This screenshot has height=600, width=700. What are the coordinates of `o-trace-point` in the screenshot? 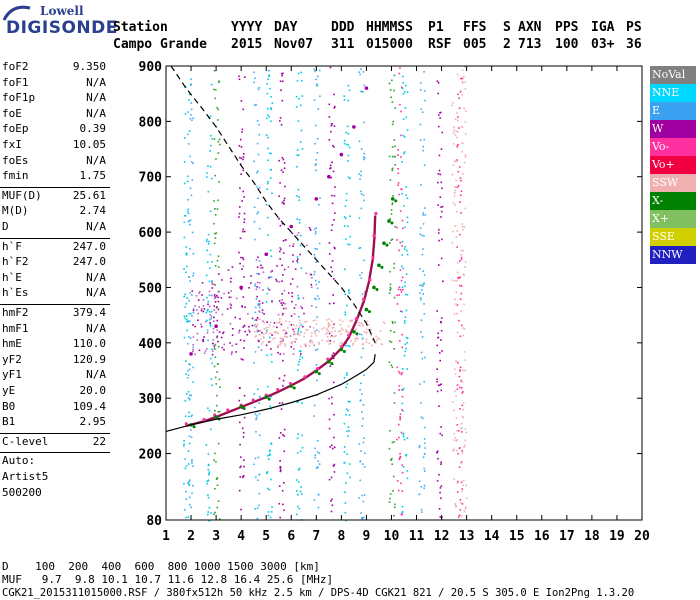 It's located at (305, 377).